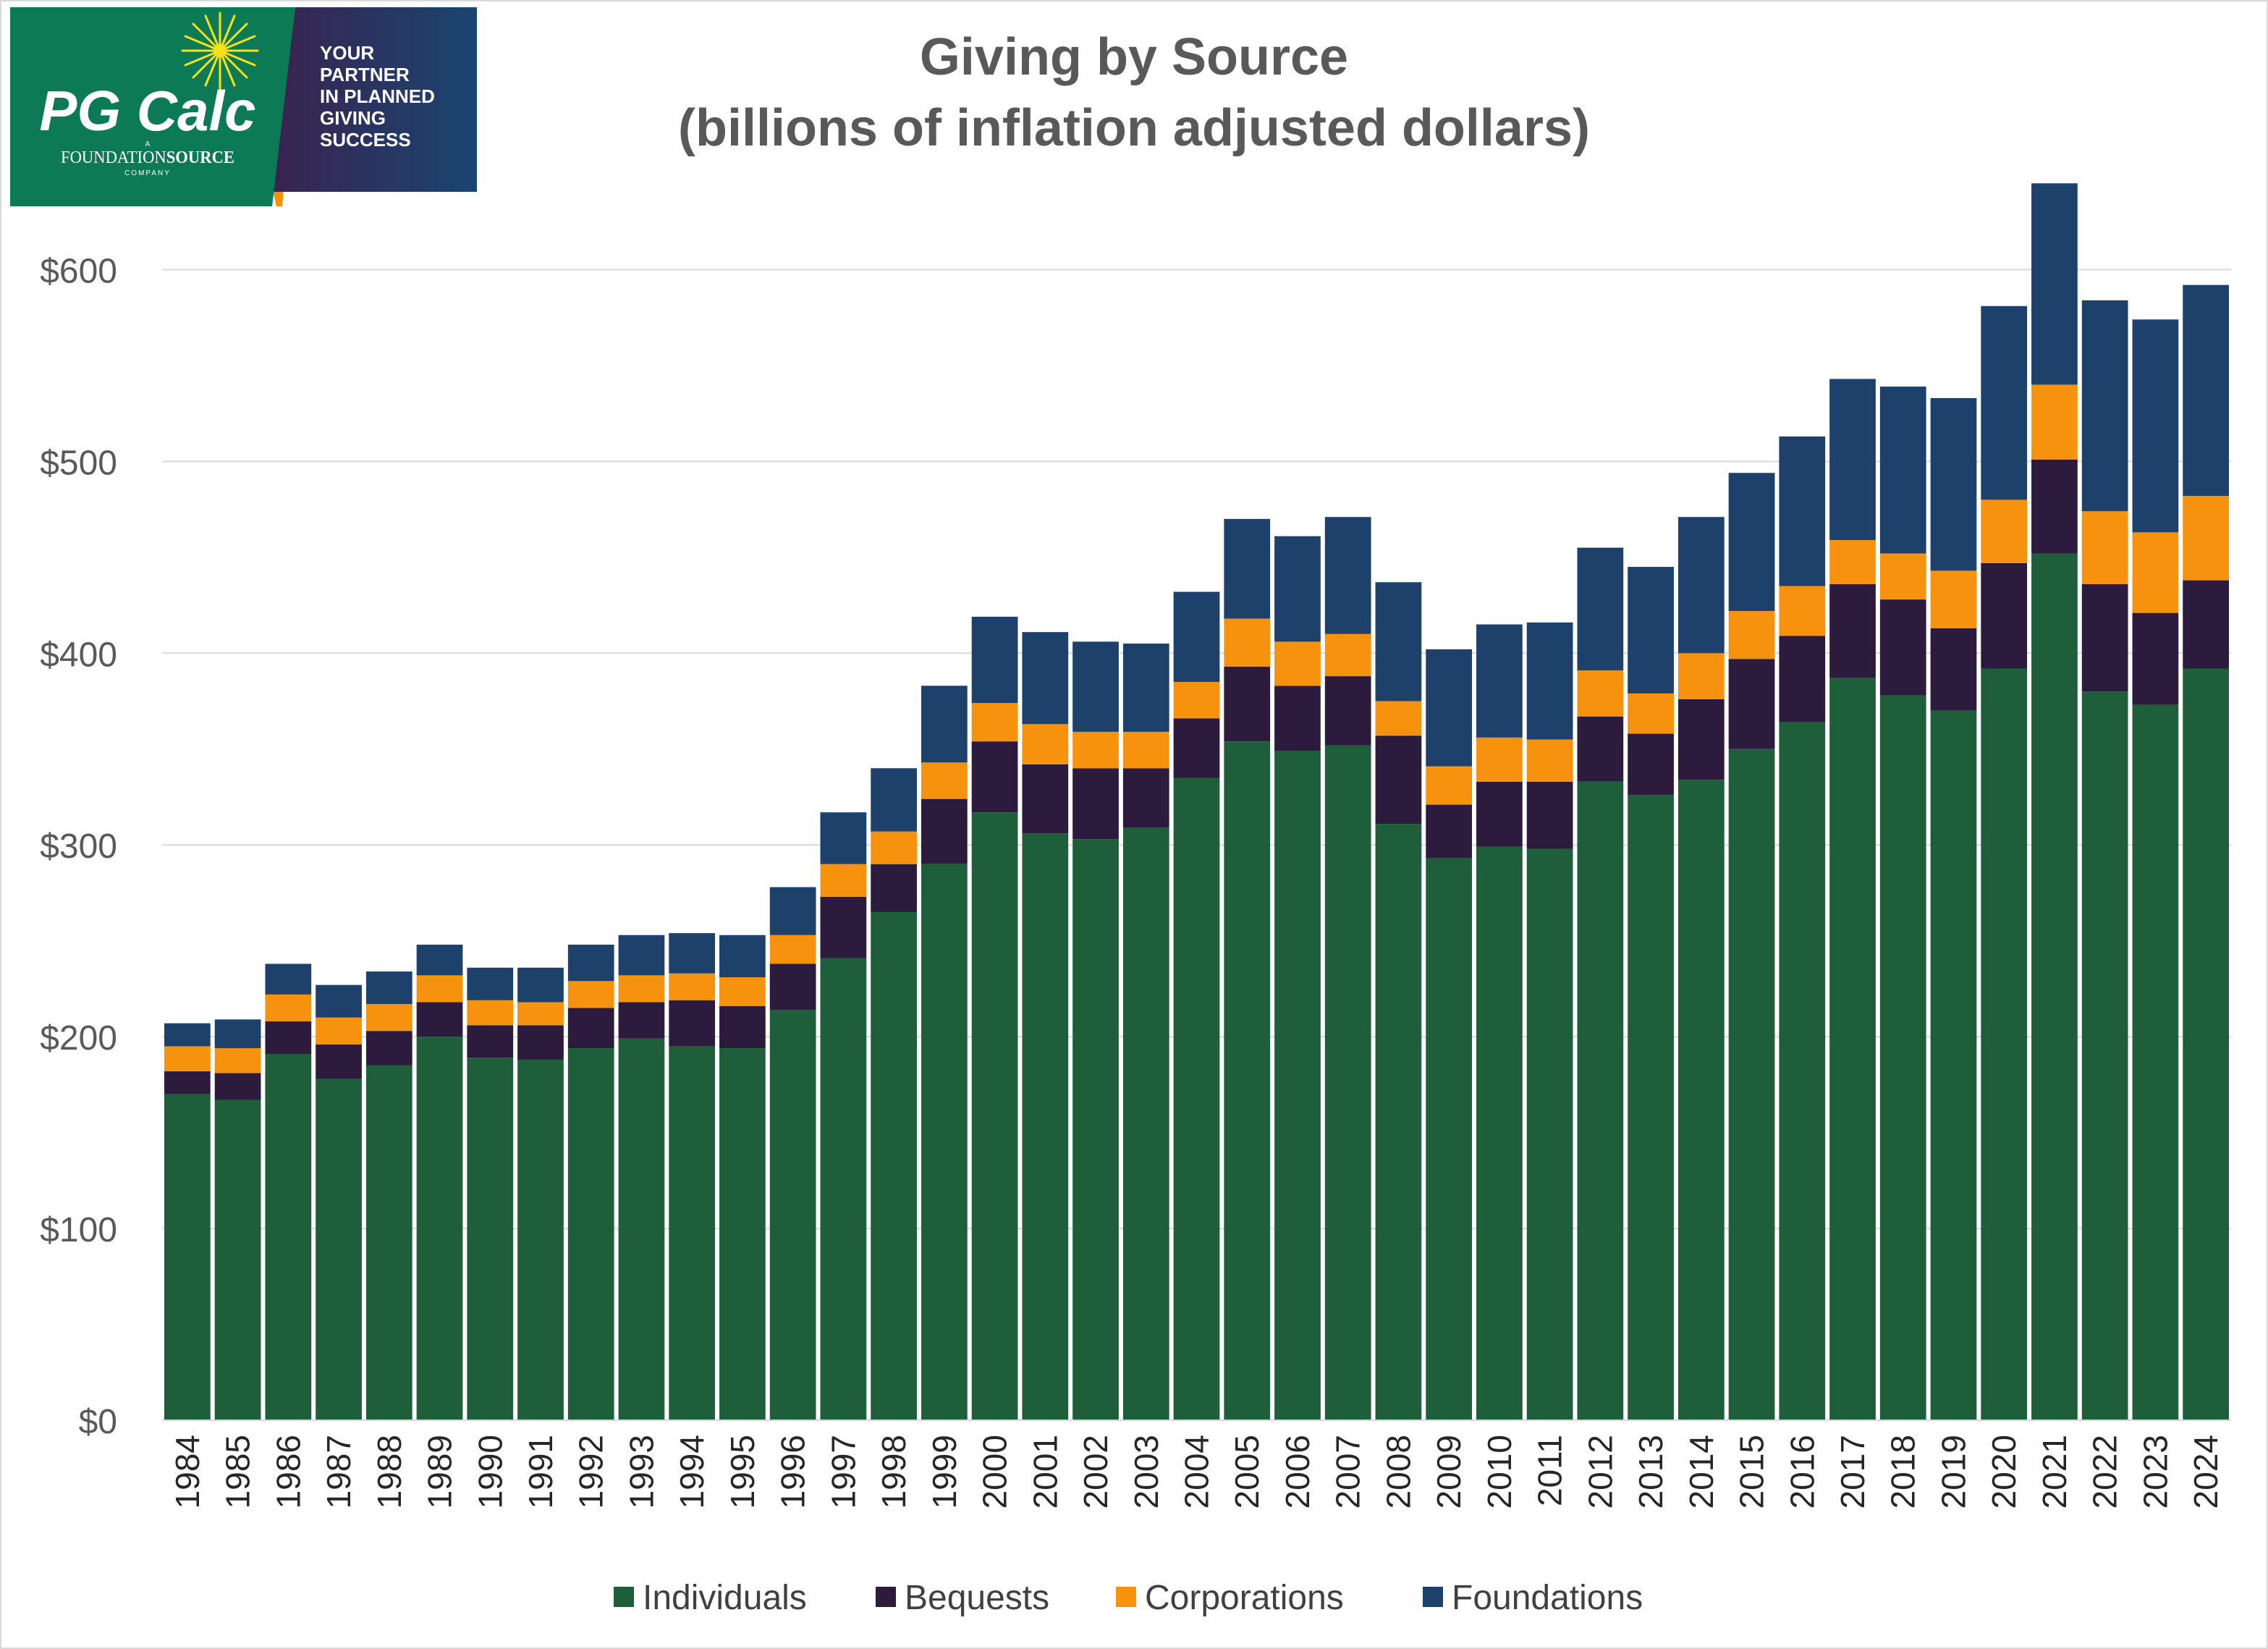  What do you see at coordinates (1600, 609) in the screenshot?
I see `bar-foundations-2012` at bounding box center [1600, 609].